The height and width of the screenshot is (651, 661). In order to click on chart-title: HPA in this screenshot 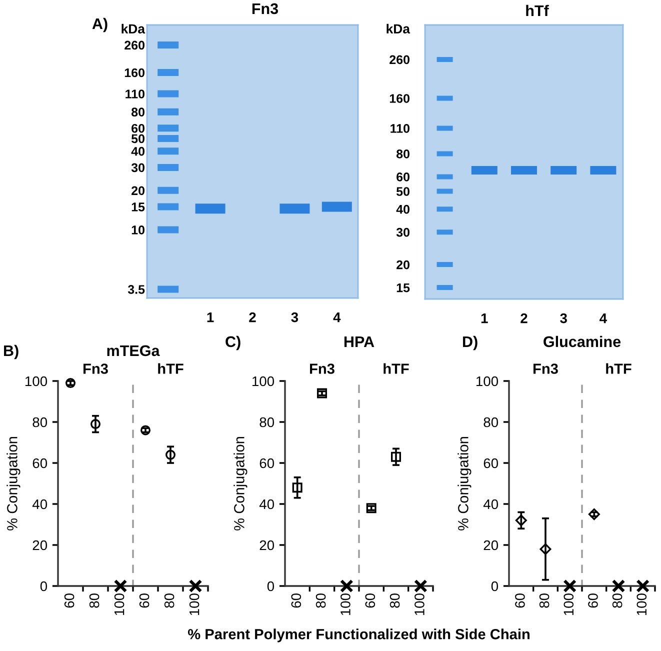, I will do `click(359, 341)`.